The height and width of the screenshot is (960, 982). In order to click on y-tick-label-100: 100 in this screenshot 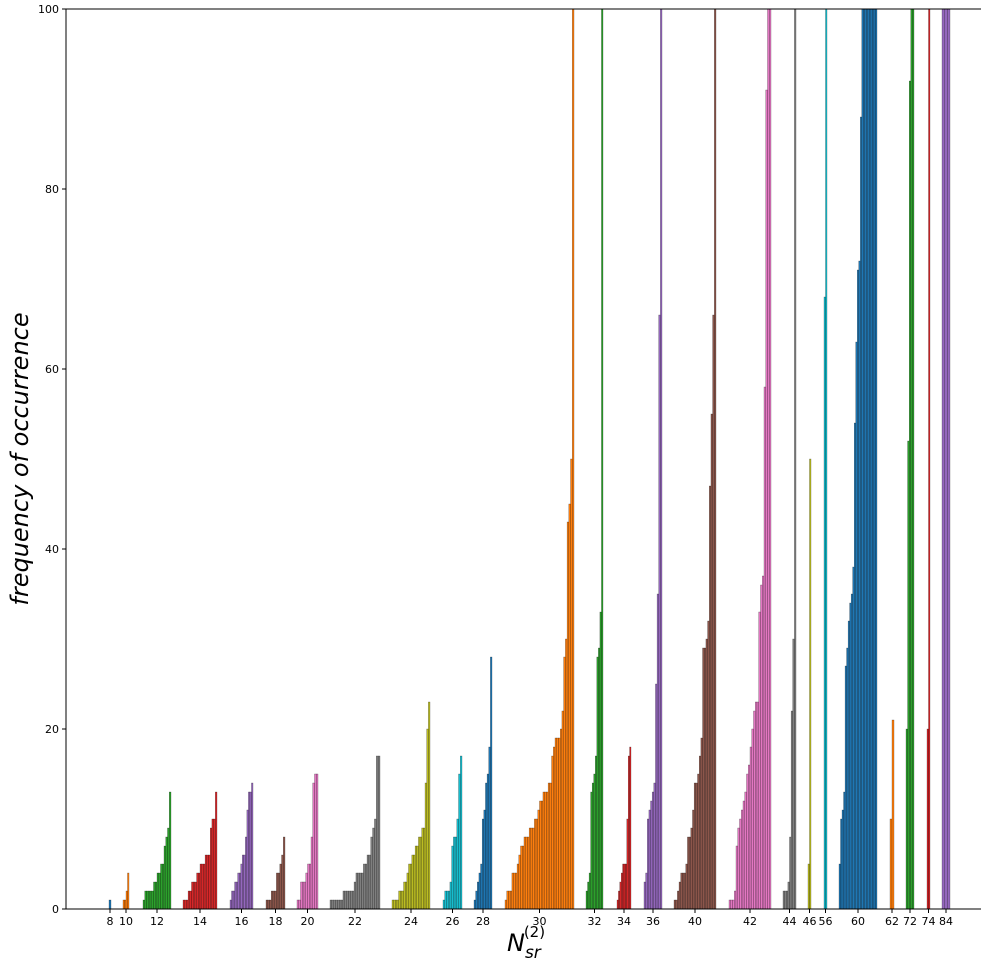, I will do `click(48, 9)`.